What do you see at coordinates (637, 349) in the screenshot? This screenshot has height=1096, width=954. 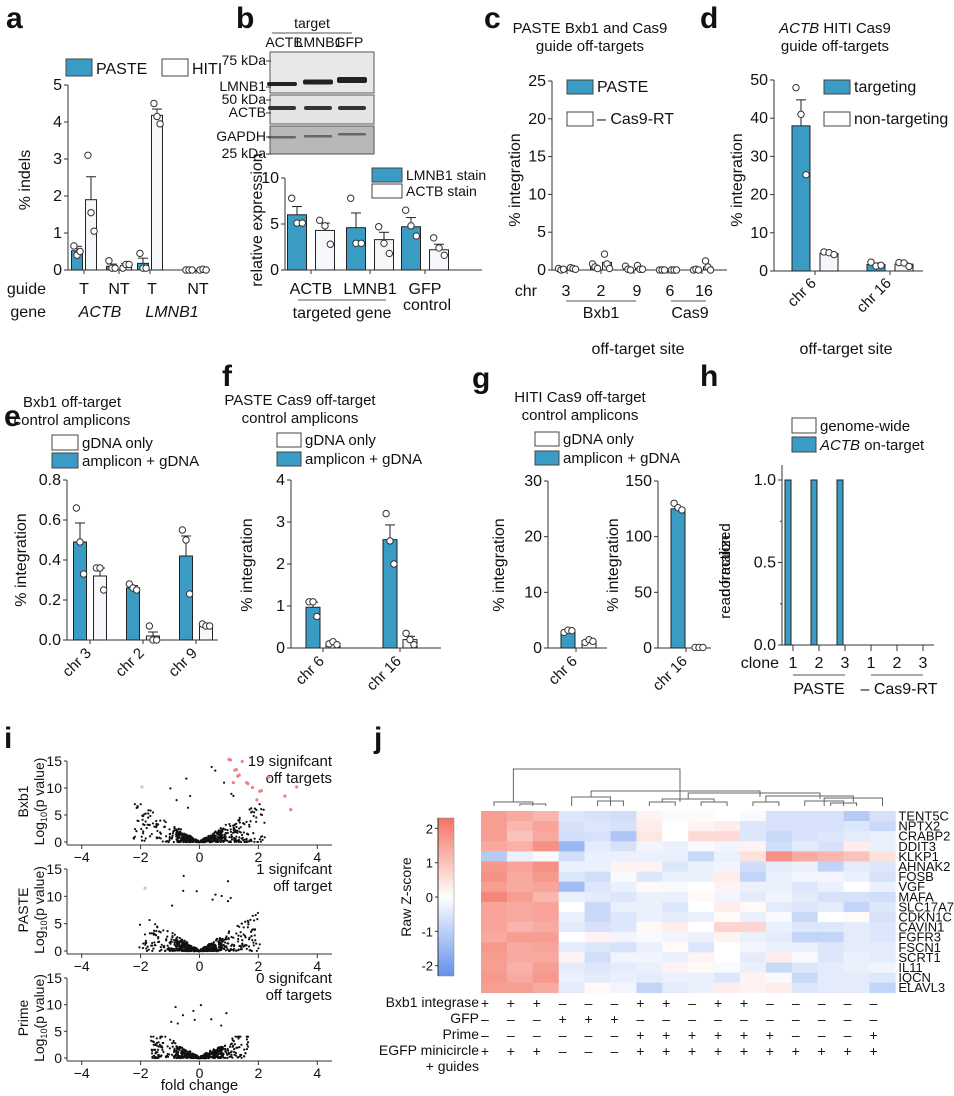 I see `c-x-axis-title: off-target site` at bounding box center [637, 349].